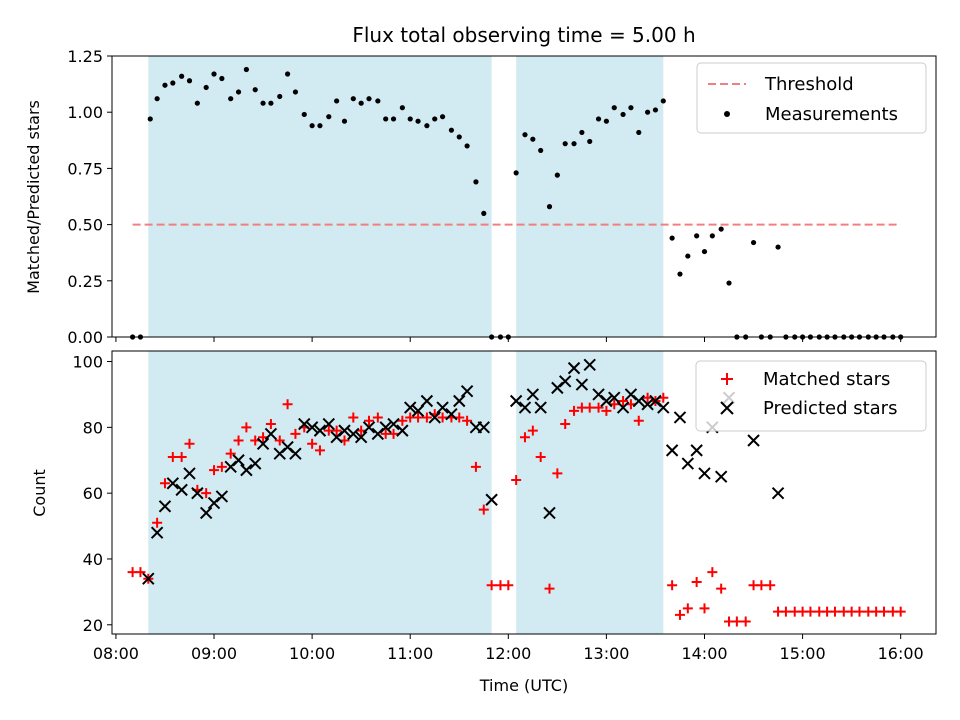  What do you see at coordinates (85, 112) in the screenshot?
I see `y-tick-label: 1.00` at bounding box center [85, 112].